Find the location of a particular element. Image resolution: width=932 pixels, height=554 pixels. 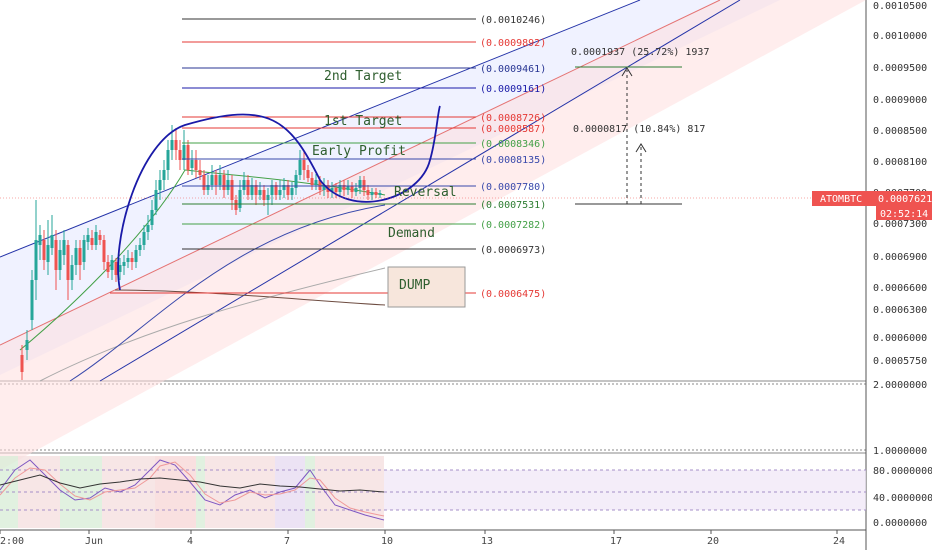

cup-handle-curve is located at coordinates (279, 198).